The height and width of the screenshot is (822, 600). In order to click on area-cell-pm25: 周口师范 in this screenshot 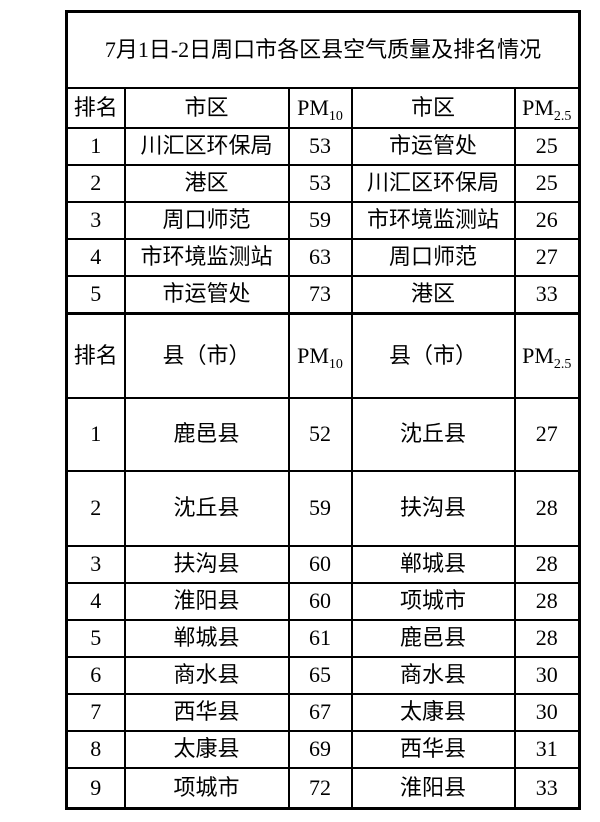, I will do `click(433, 257)`.